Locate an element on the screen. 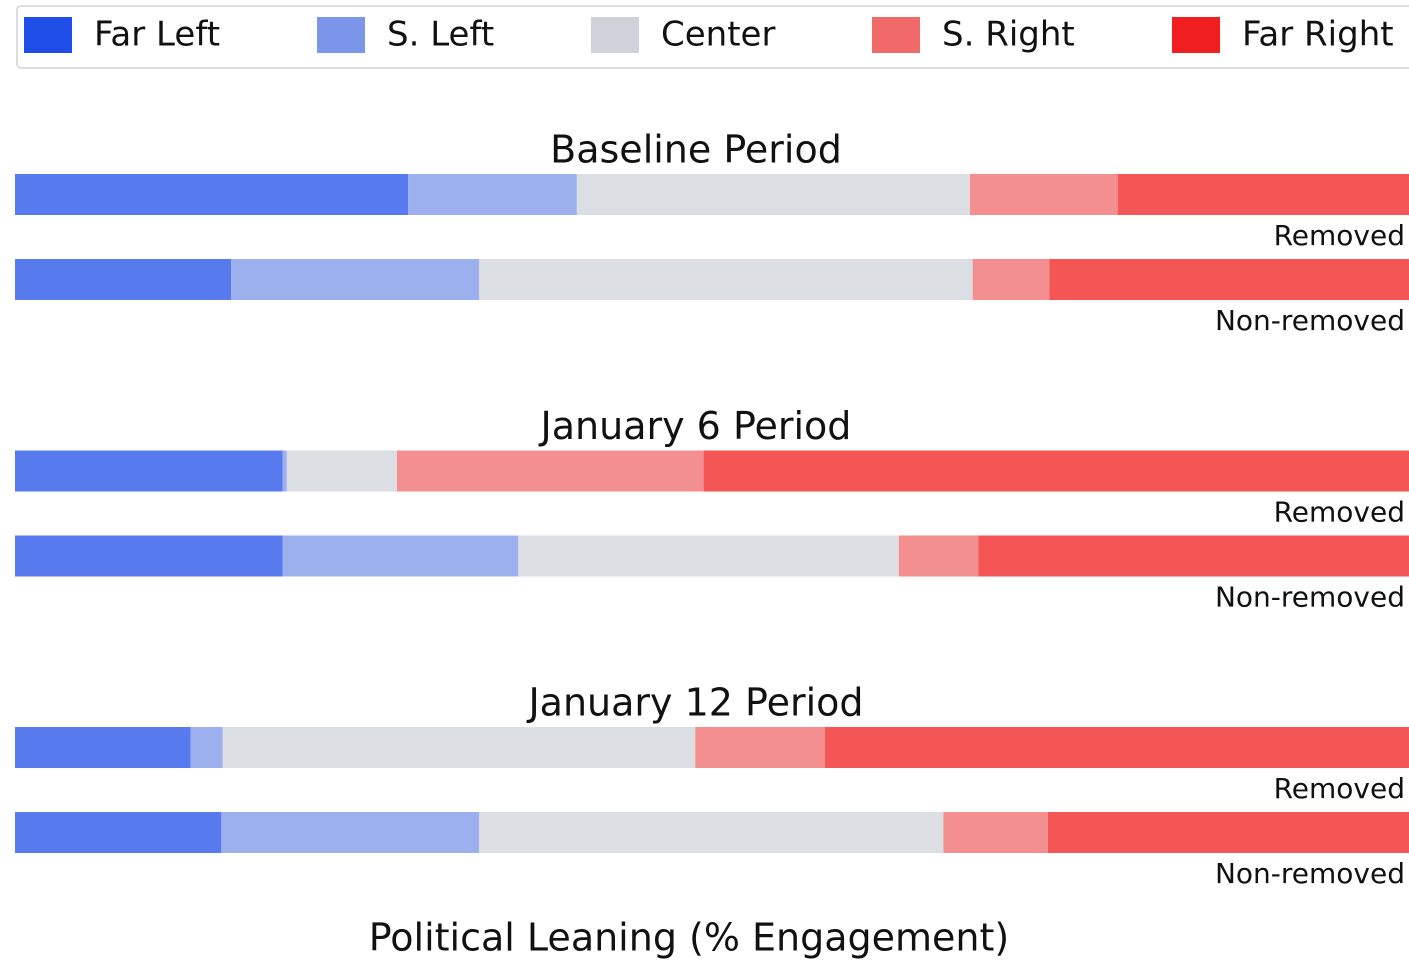  legend-label: S. Left is located at coordinates (440, 35).